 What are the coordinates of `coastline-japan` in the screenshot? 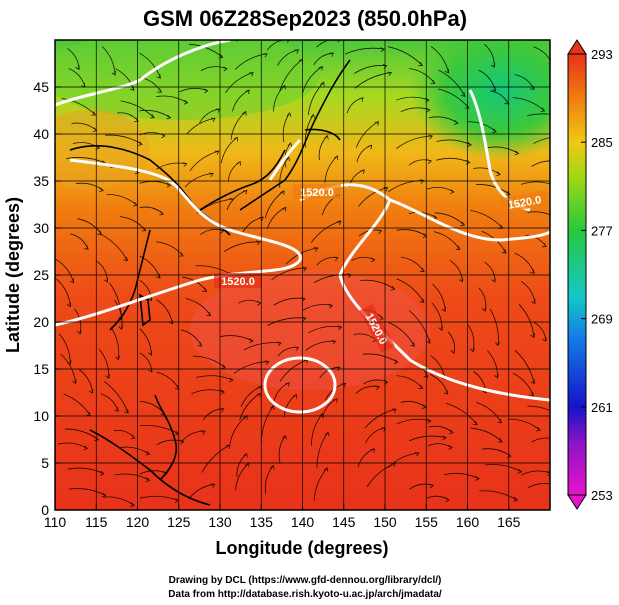 It's located at (295, 135).